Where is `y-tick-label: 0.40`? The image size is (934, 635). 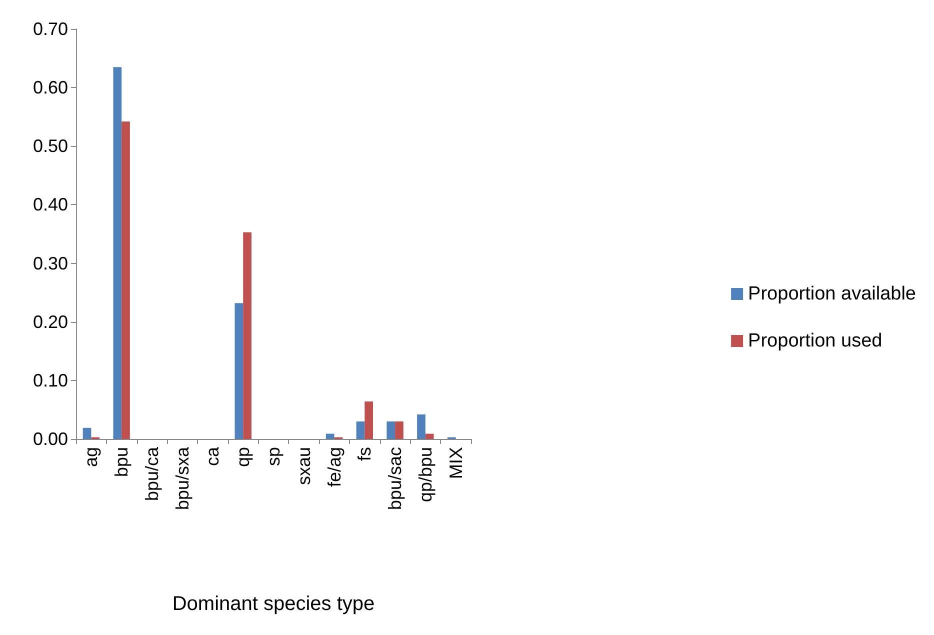 y-tick-label: 0.40 is located at coordinates (50, 204).